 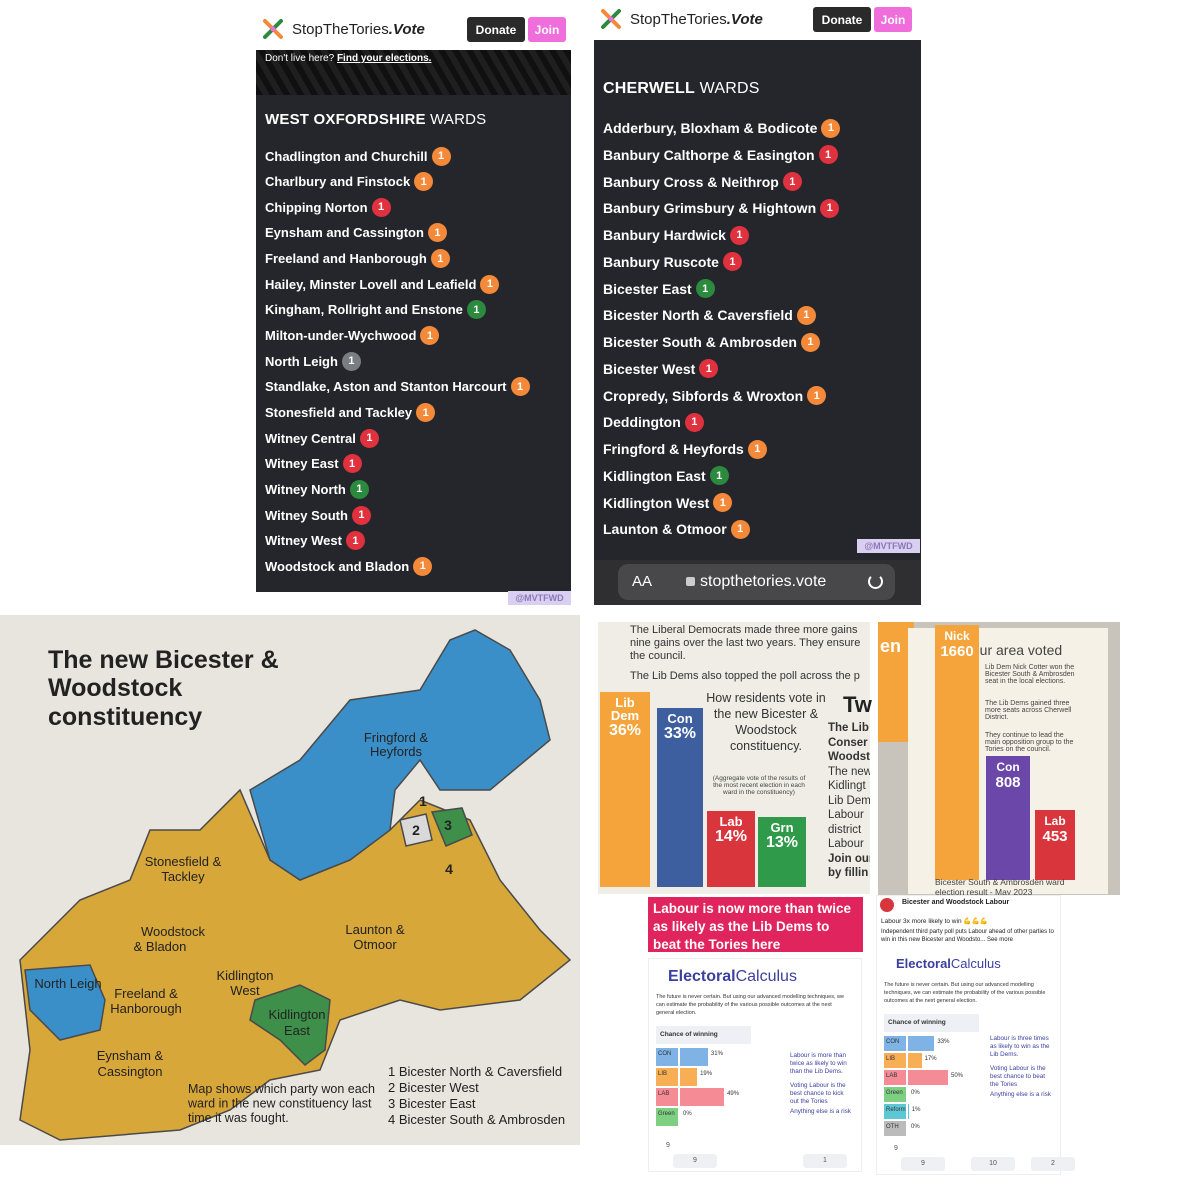 I want to click on url-field, so click(x=756, y=582).